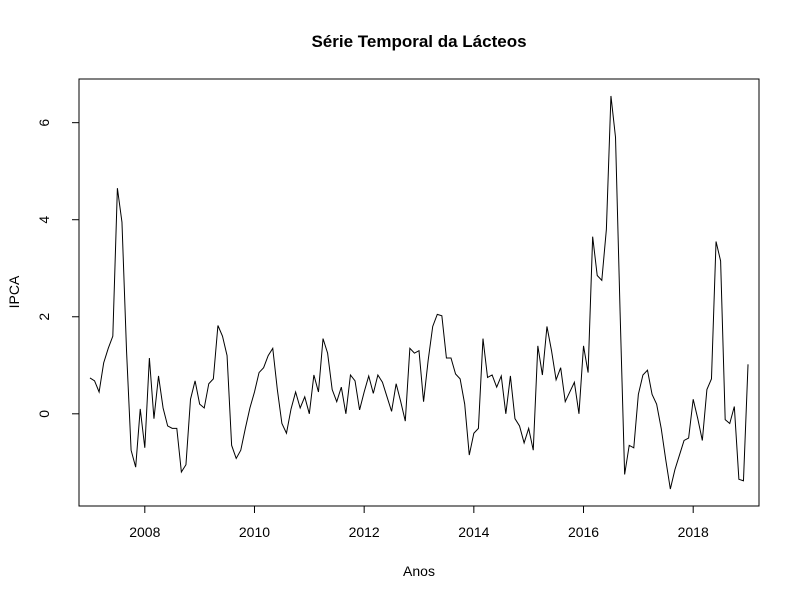 This screenshot has height=600, width=800. What do you see at coordinates (693, 532) in the screenshot?
I see `x-tick-label: 2018` at bounding box center [693, 532].